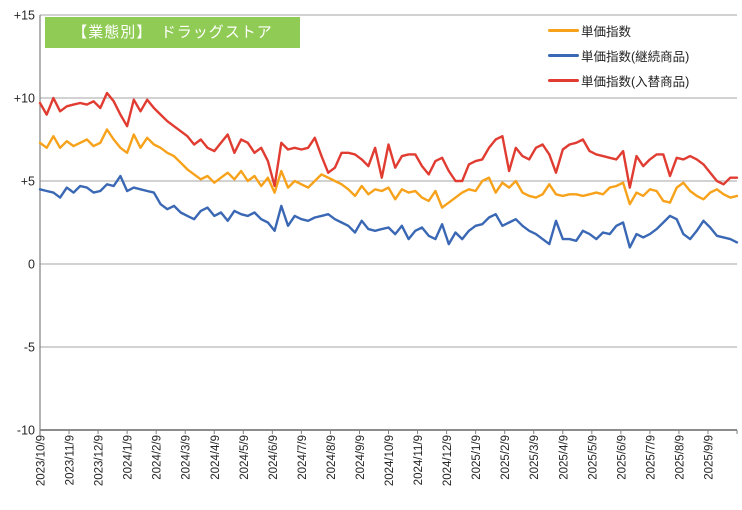  What do you see at coordinates (332, 457) in the screenshot?
I see `x-axis-label: 2024/8/9` at bounding box center [332, 457].